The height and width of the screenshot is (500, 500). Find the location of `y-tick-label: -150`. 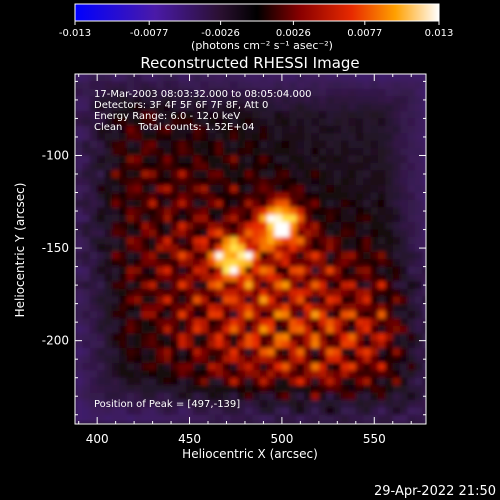

y-tick-label: -150 is located at coordinates (55, 248).